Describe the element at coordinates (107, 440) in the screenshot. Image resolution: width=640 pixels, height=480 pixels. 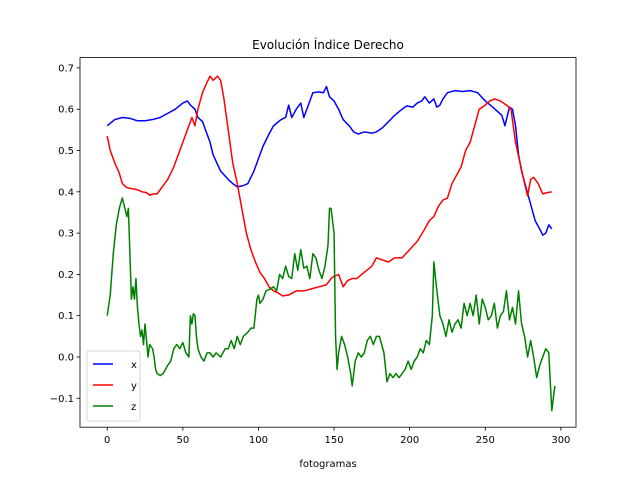
I see `x-tick-label: 0` at that location.